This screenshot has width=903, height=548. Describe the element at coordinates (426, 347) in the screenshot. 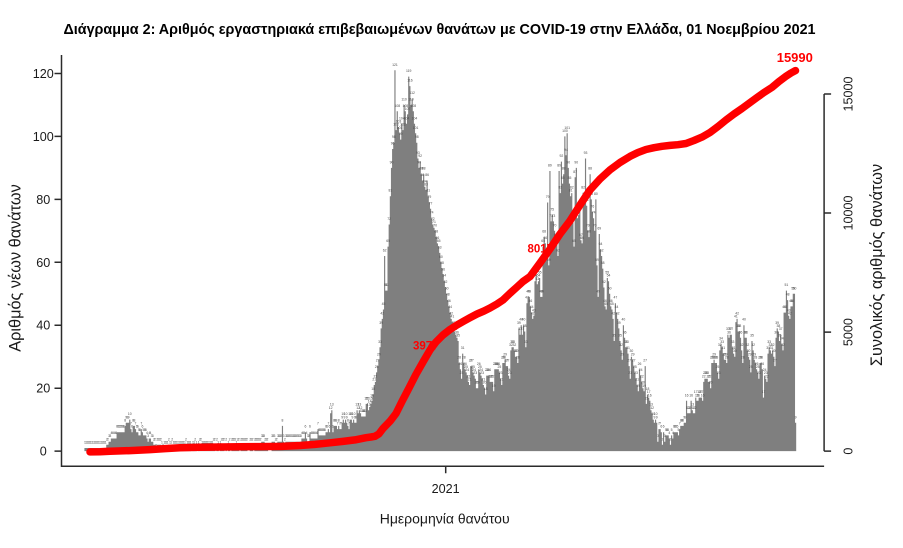

I see `svg-text: 3977` at that location.